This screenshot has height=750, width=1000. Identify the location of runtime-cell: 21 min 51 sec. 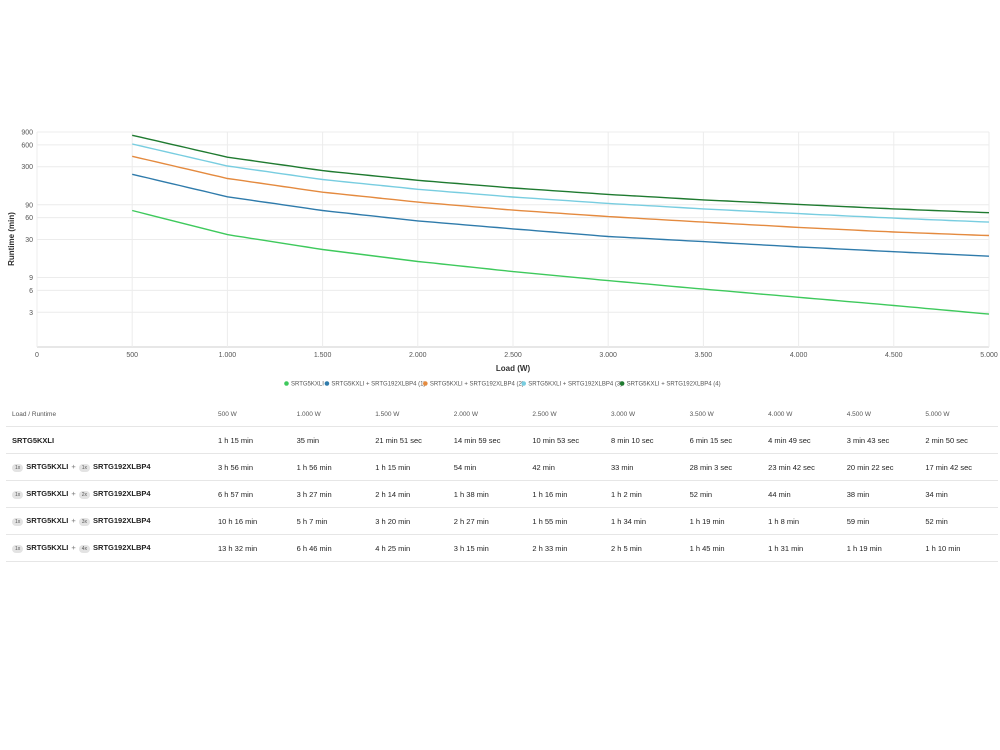
(408, 440).